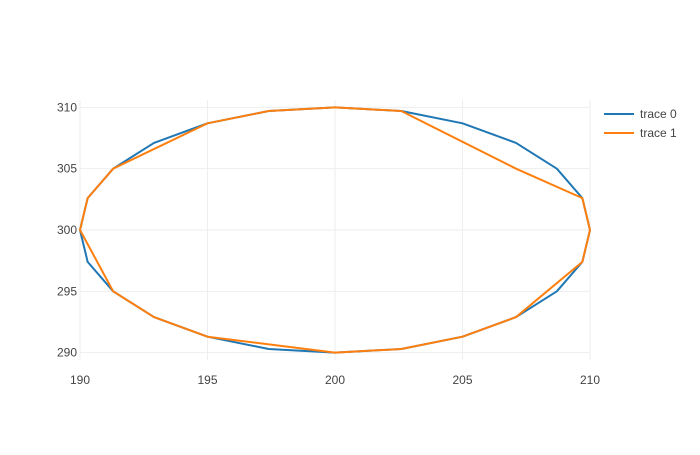 The width and height of the screenshot is (700, 455). I want to click on legend: trace 0 trace 1, so click(640, 123).